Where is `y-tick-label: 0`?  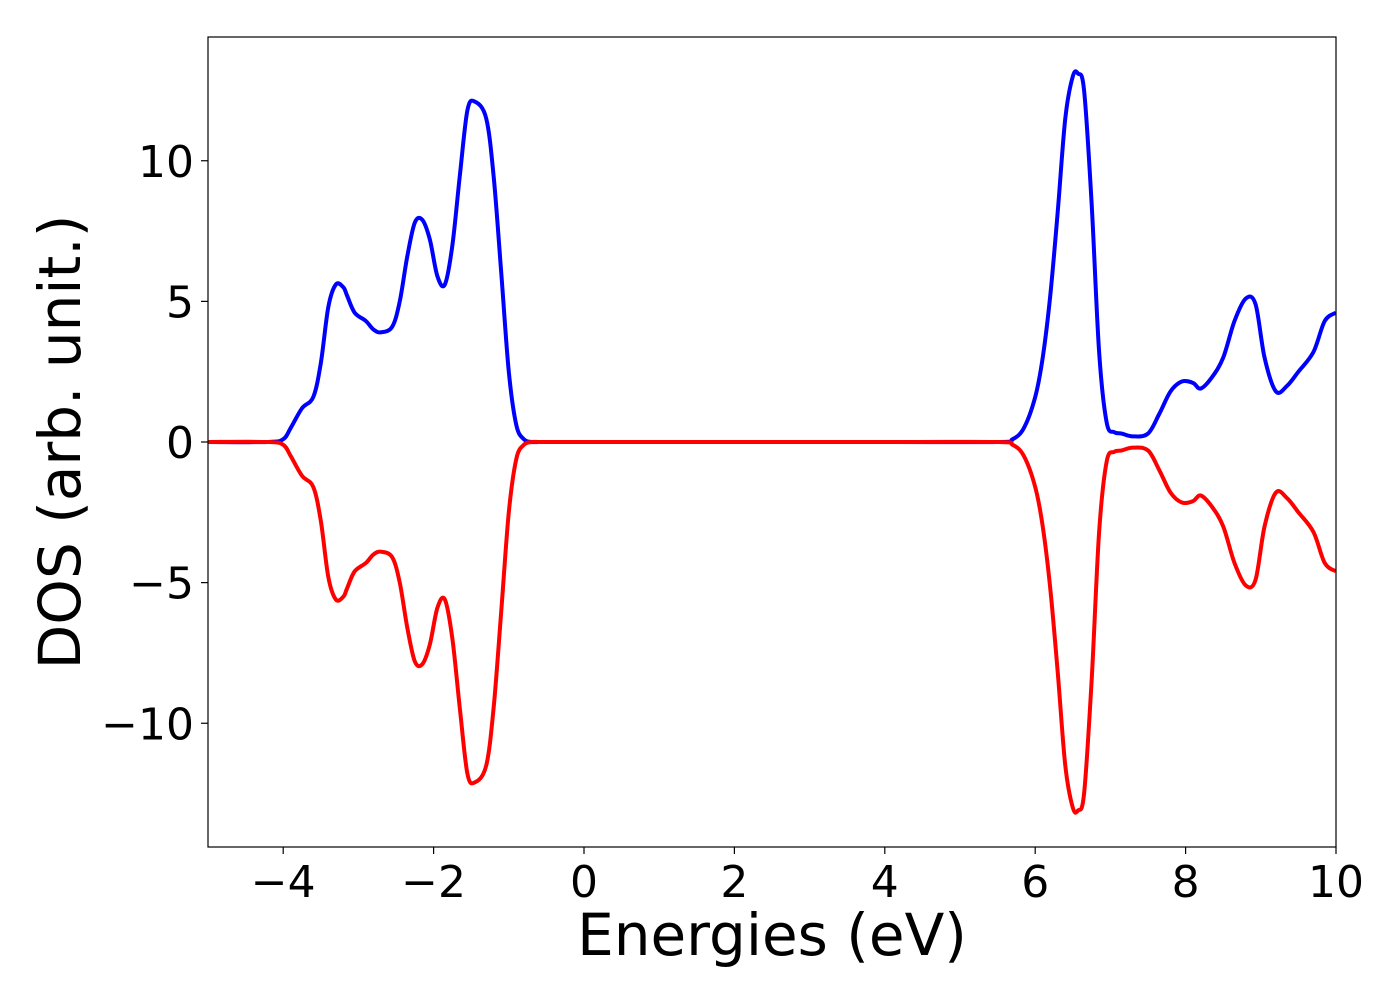
y-tick-label: 0 is located at coordinates (180, 443).